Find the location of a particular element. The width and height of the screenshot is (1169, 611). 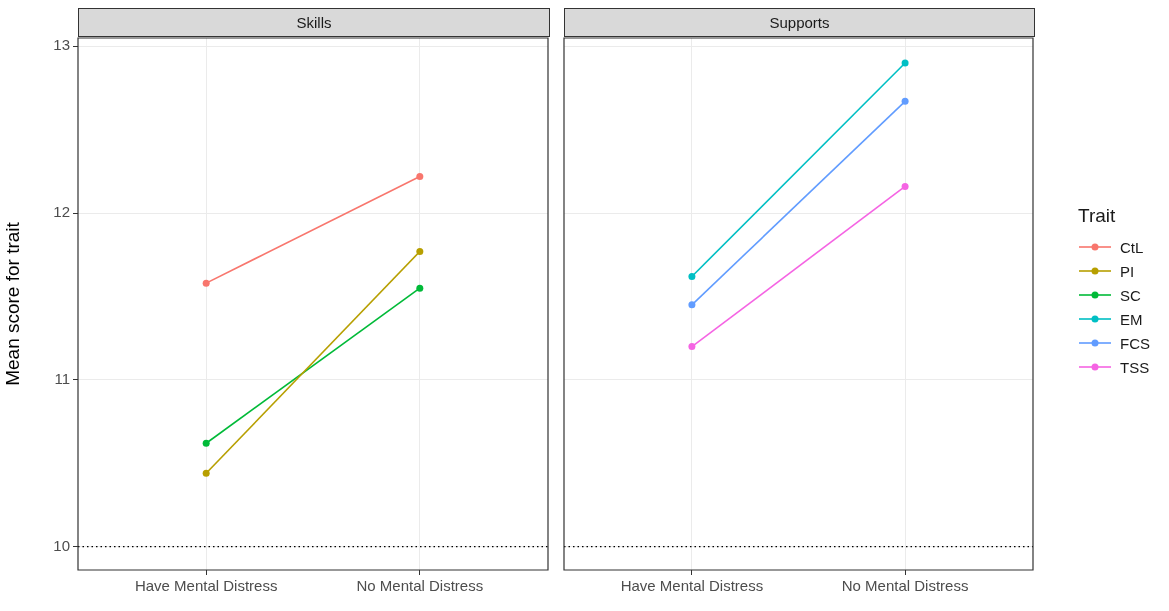

legend-label: FCS is located at coordinates (1135, 343).